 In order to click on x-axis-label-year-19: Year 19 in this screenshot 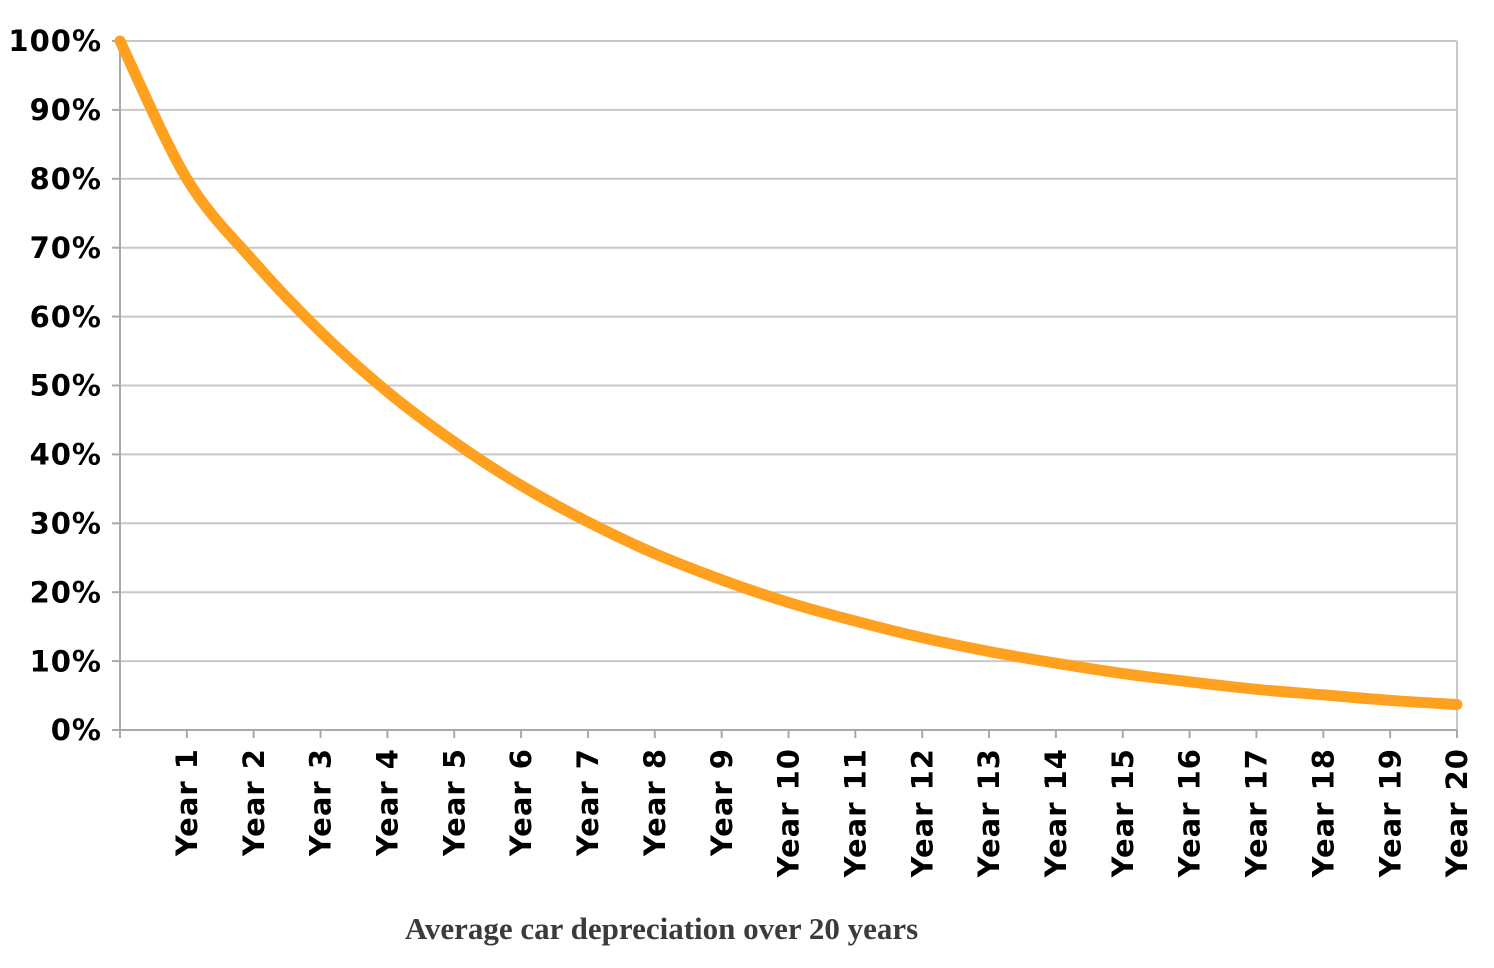, I will do `click(1390, 813)`.